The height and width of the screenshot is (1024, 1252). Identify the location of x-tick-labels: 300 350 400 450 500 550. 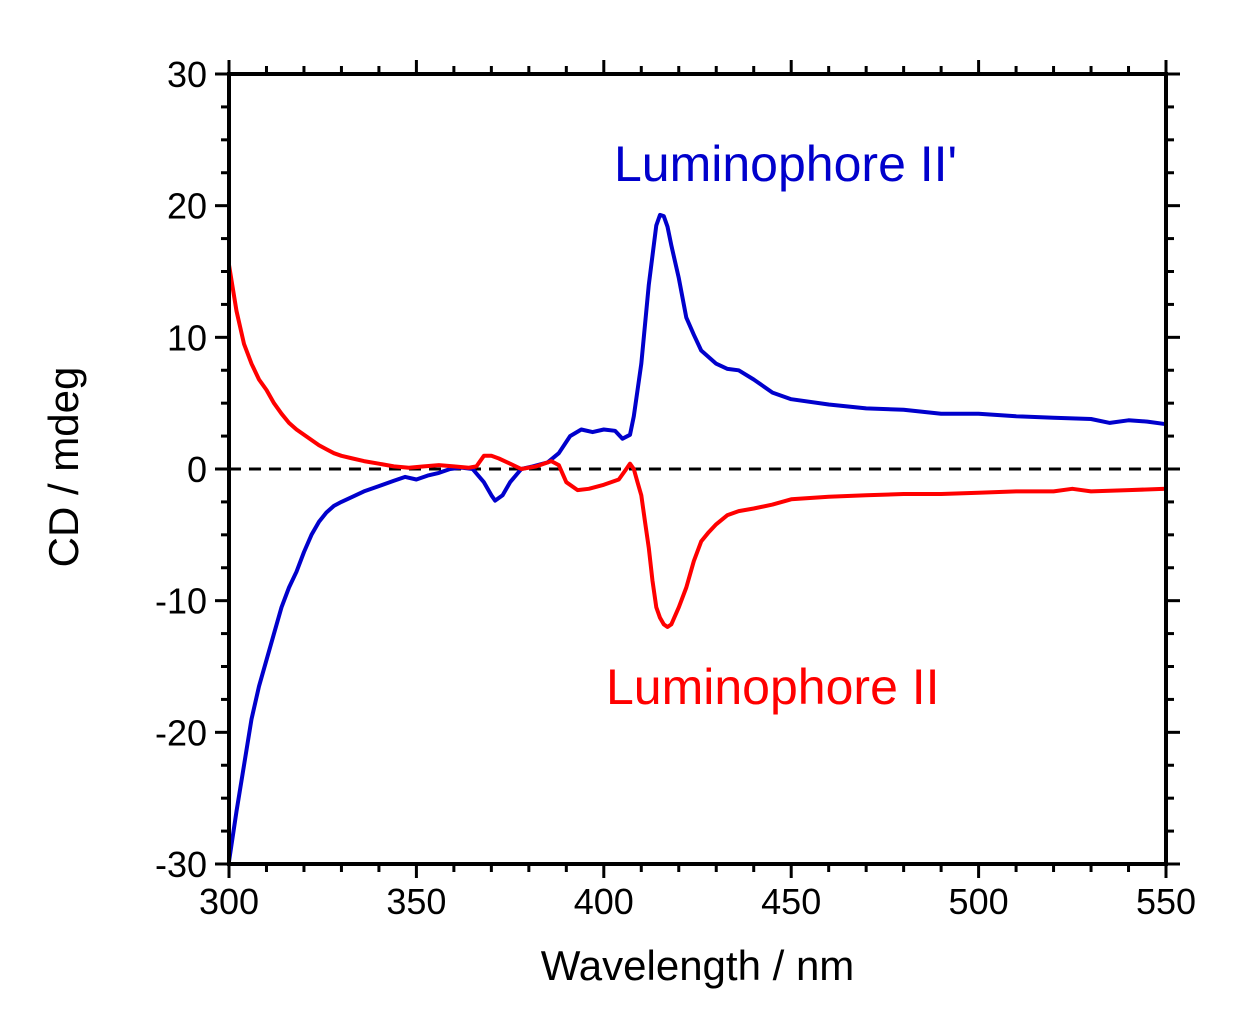
(697, 901).